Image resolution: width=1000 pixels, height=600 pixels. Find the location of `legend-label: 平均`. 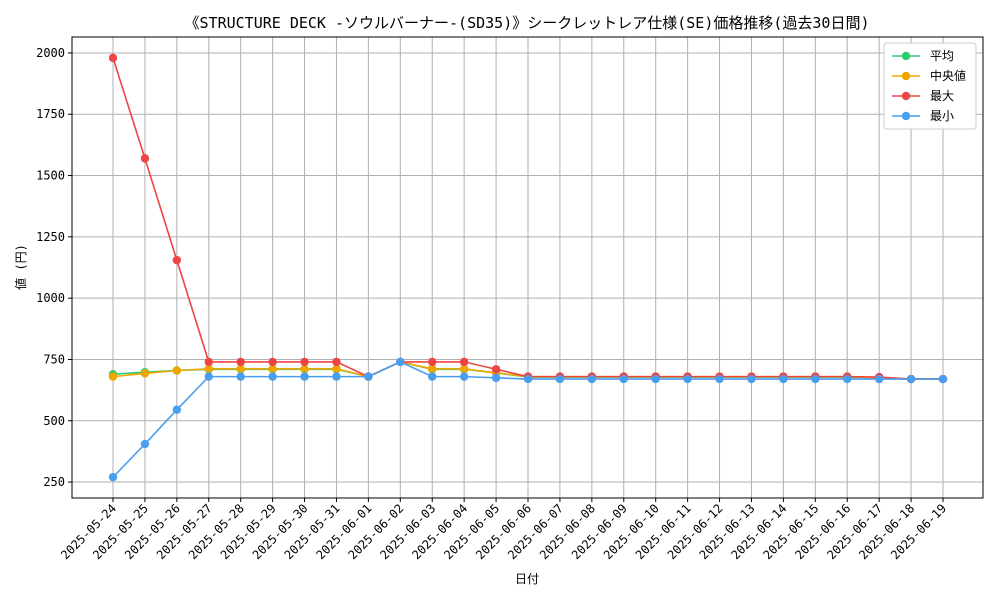

legend-label: 平均 is located at coordinates (942, 56).